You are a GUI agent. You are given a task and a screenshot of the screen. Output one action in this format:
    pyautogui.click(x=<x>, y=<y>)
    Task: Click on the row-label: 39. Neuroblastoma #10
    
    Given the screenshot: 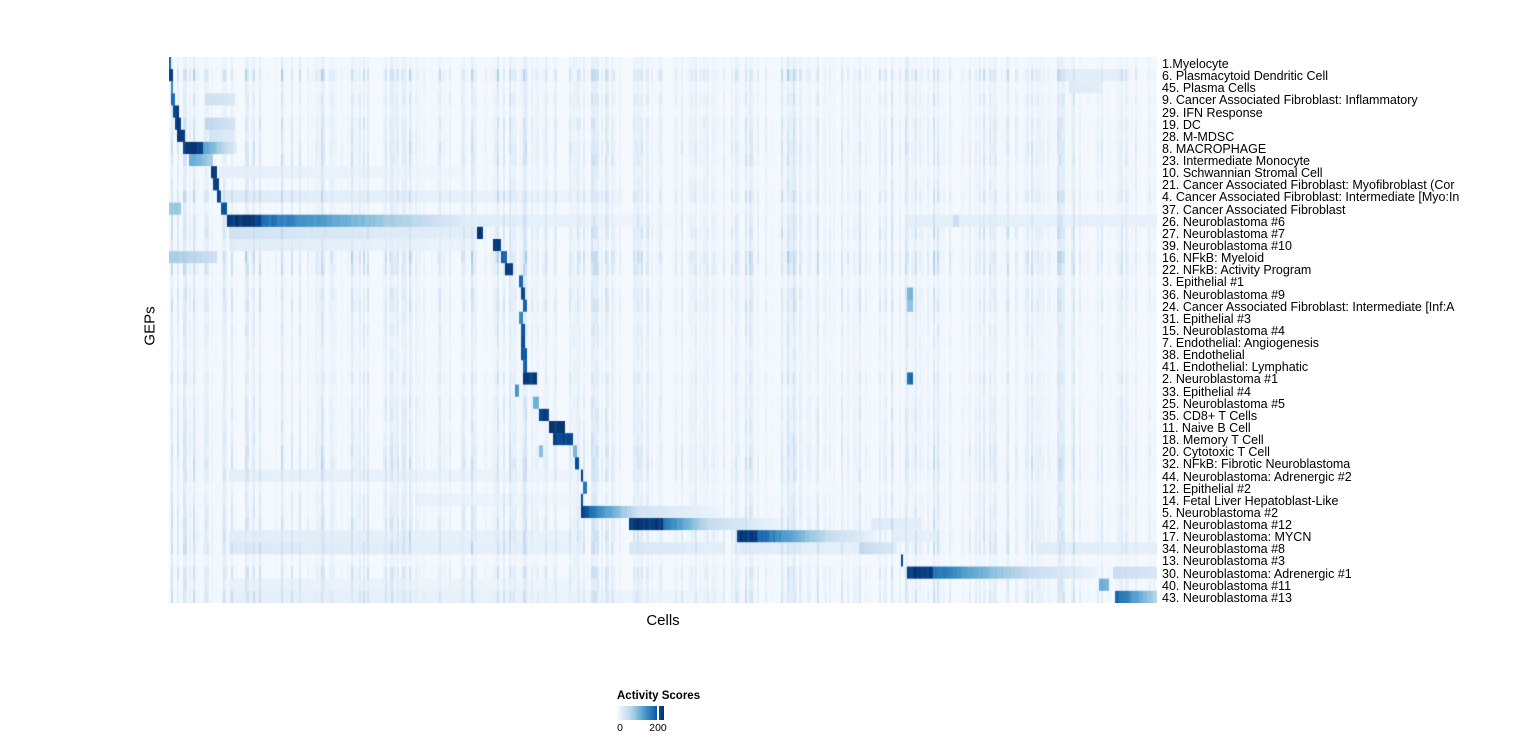 What is the action you would take?
    pyautogui.click(x=1227, y=246)
    